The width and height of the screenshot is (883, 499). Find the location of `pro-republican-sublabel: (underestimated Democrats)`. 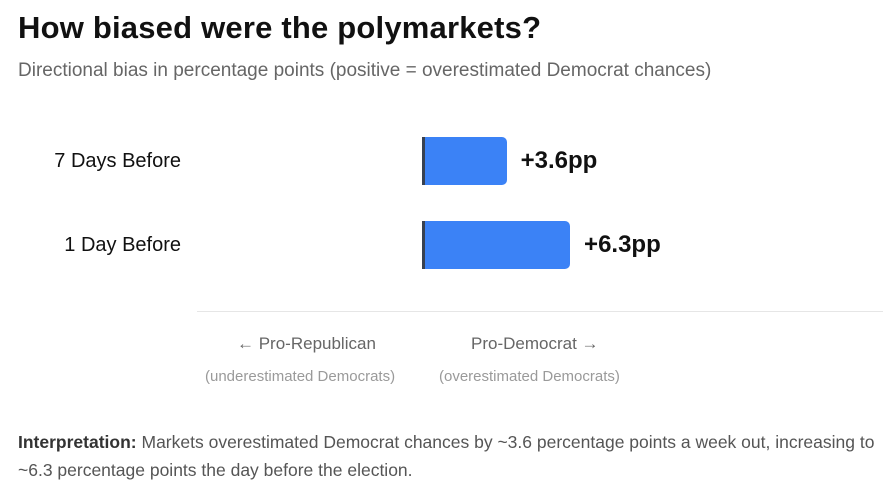

pro-republican-sublabel: (underestimated Democrats) is located at coordinates (300, 376).